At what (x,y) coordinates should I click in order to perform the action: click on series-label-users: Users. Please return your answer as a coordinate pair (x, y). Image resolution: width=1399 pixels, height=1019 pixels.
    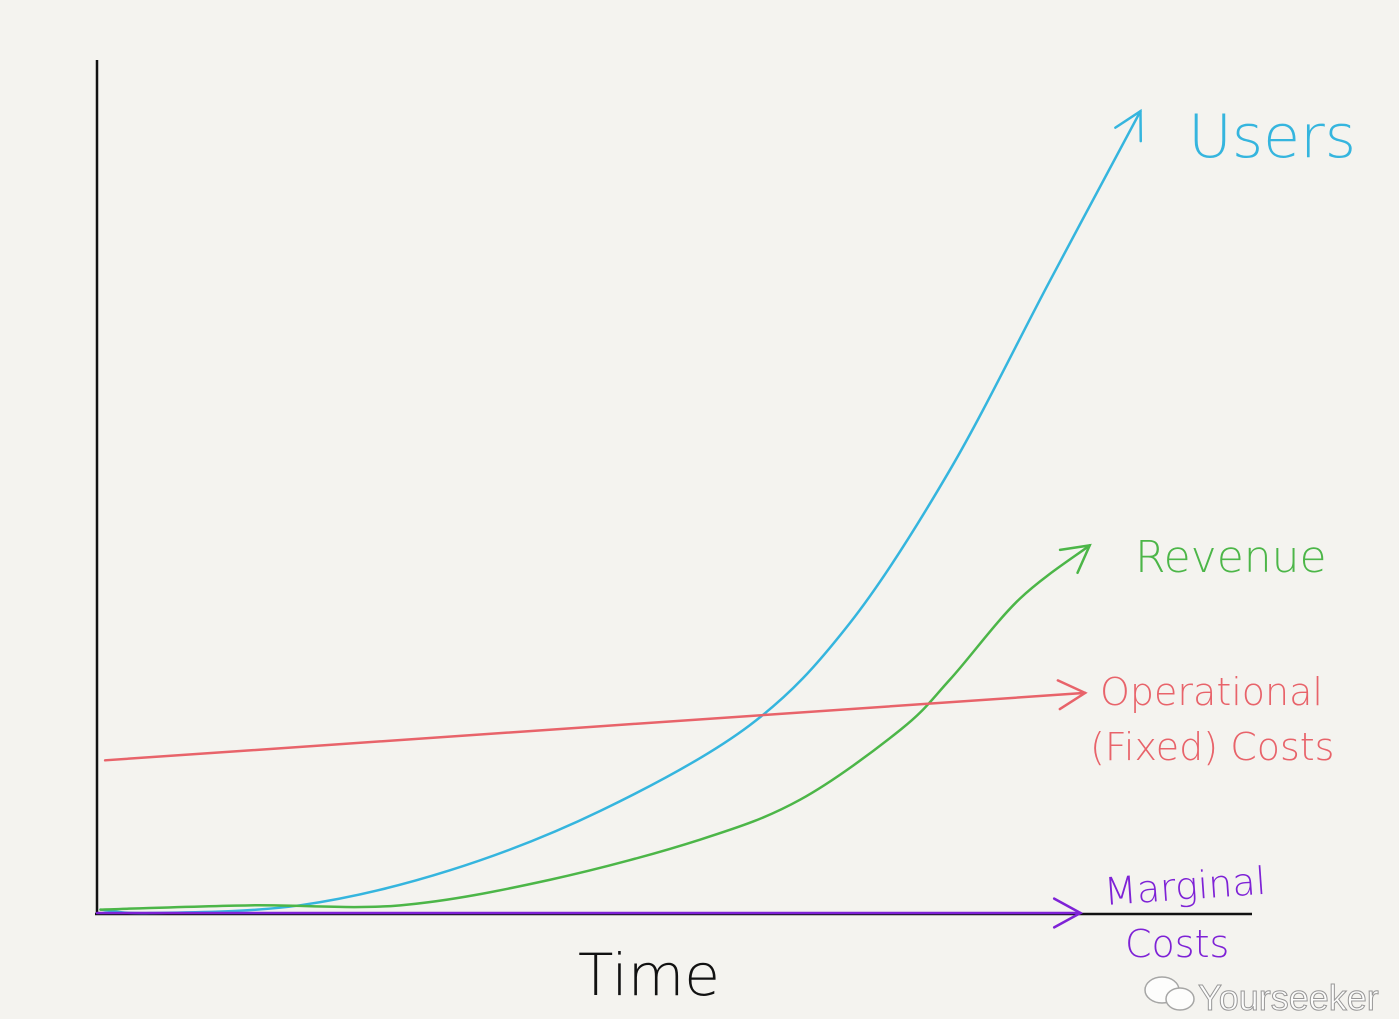
    Looking at the image, I should click on (1272, 137).